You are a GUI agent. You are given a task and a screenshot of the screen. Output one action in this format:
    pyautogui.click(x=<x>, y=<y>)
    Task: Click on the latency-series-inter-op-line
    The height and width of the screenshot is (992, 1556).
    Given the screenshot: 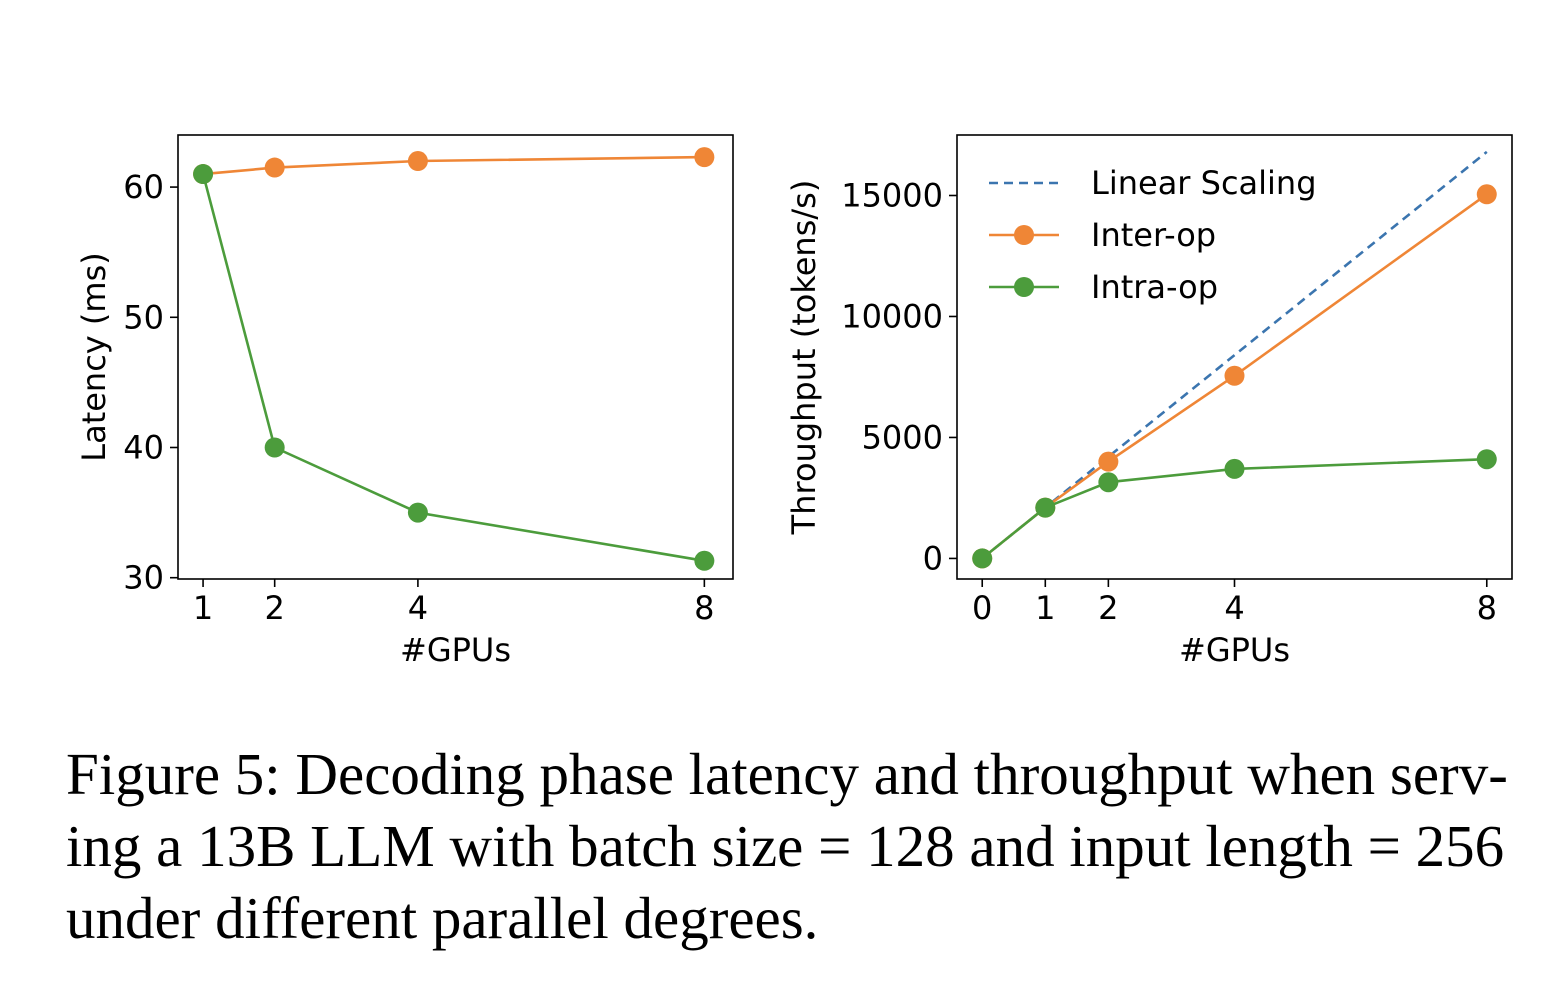 What is the action you would take?
    pyautogui.click(x=453, y=165)
    